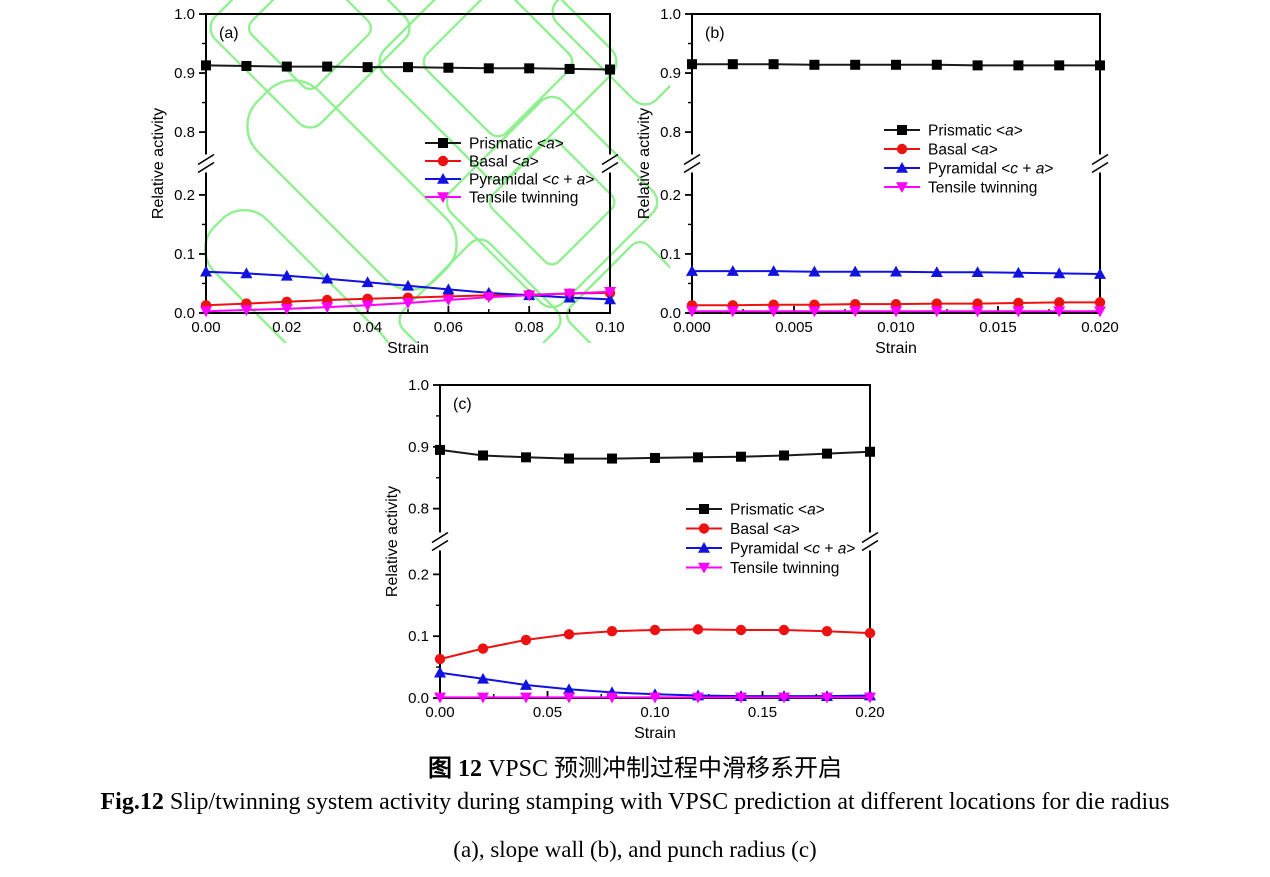 This screenshot has height=877, width=1270. What do you see at coordinates (408, 348) in the screenshot?
I see `x-axis-title-a: Strain` at bounding box center [408, 348].